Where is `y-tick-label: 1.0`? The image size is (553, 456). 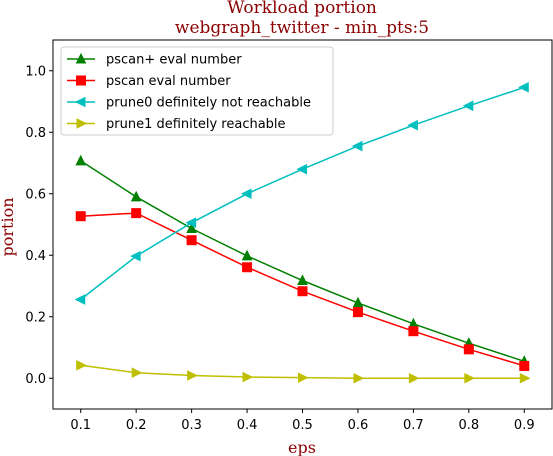 y-tick-label: 1.0 is located at coordinates (35, 71).